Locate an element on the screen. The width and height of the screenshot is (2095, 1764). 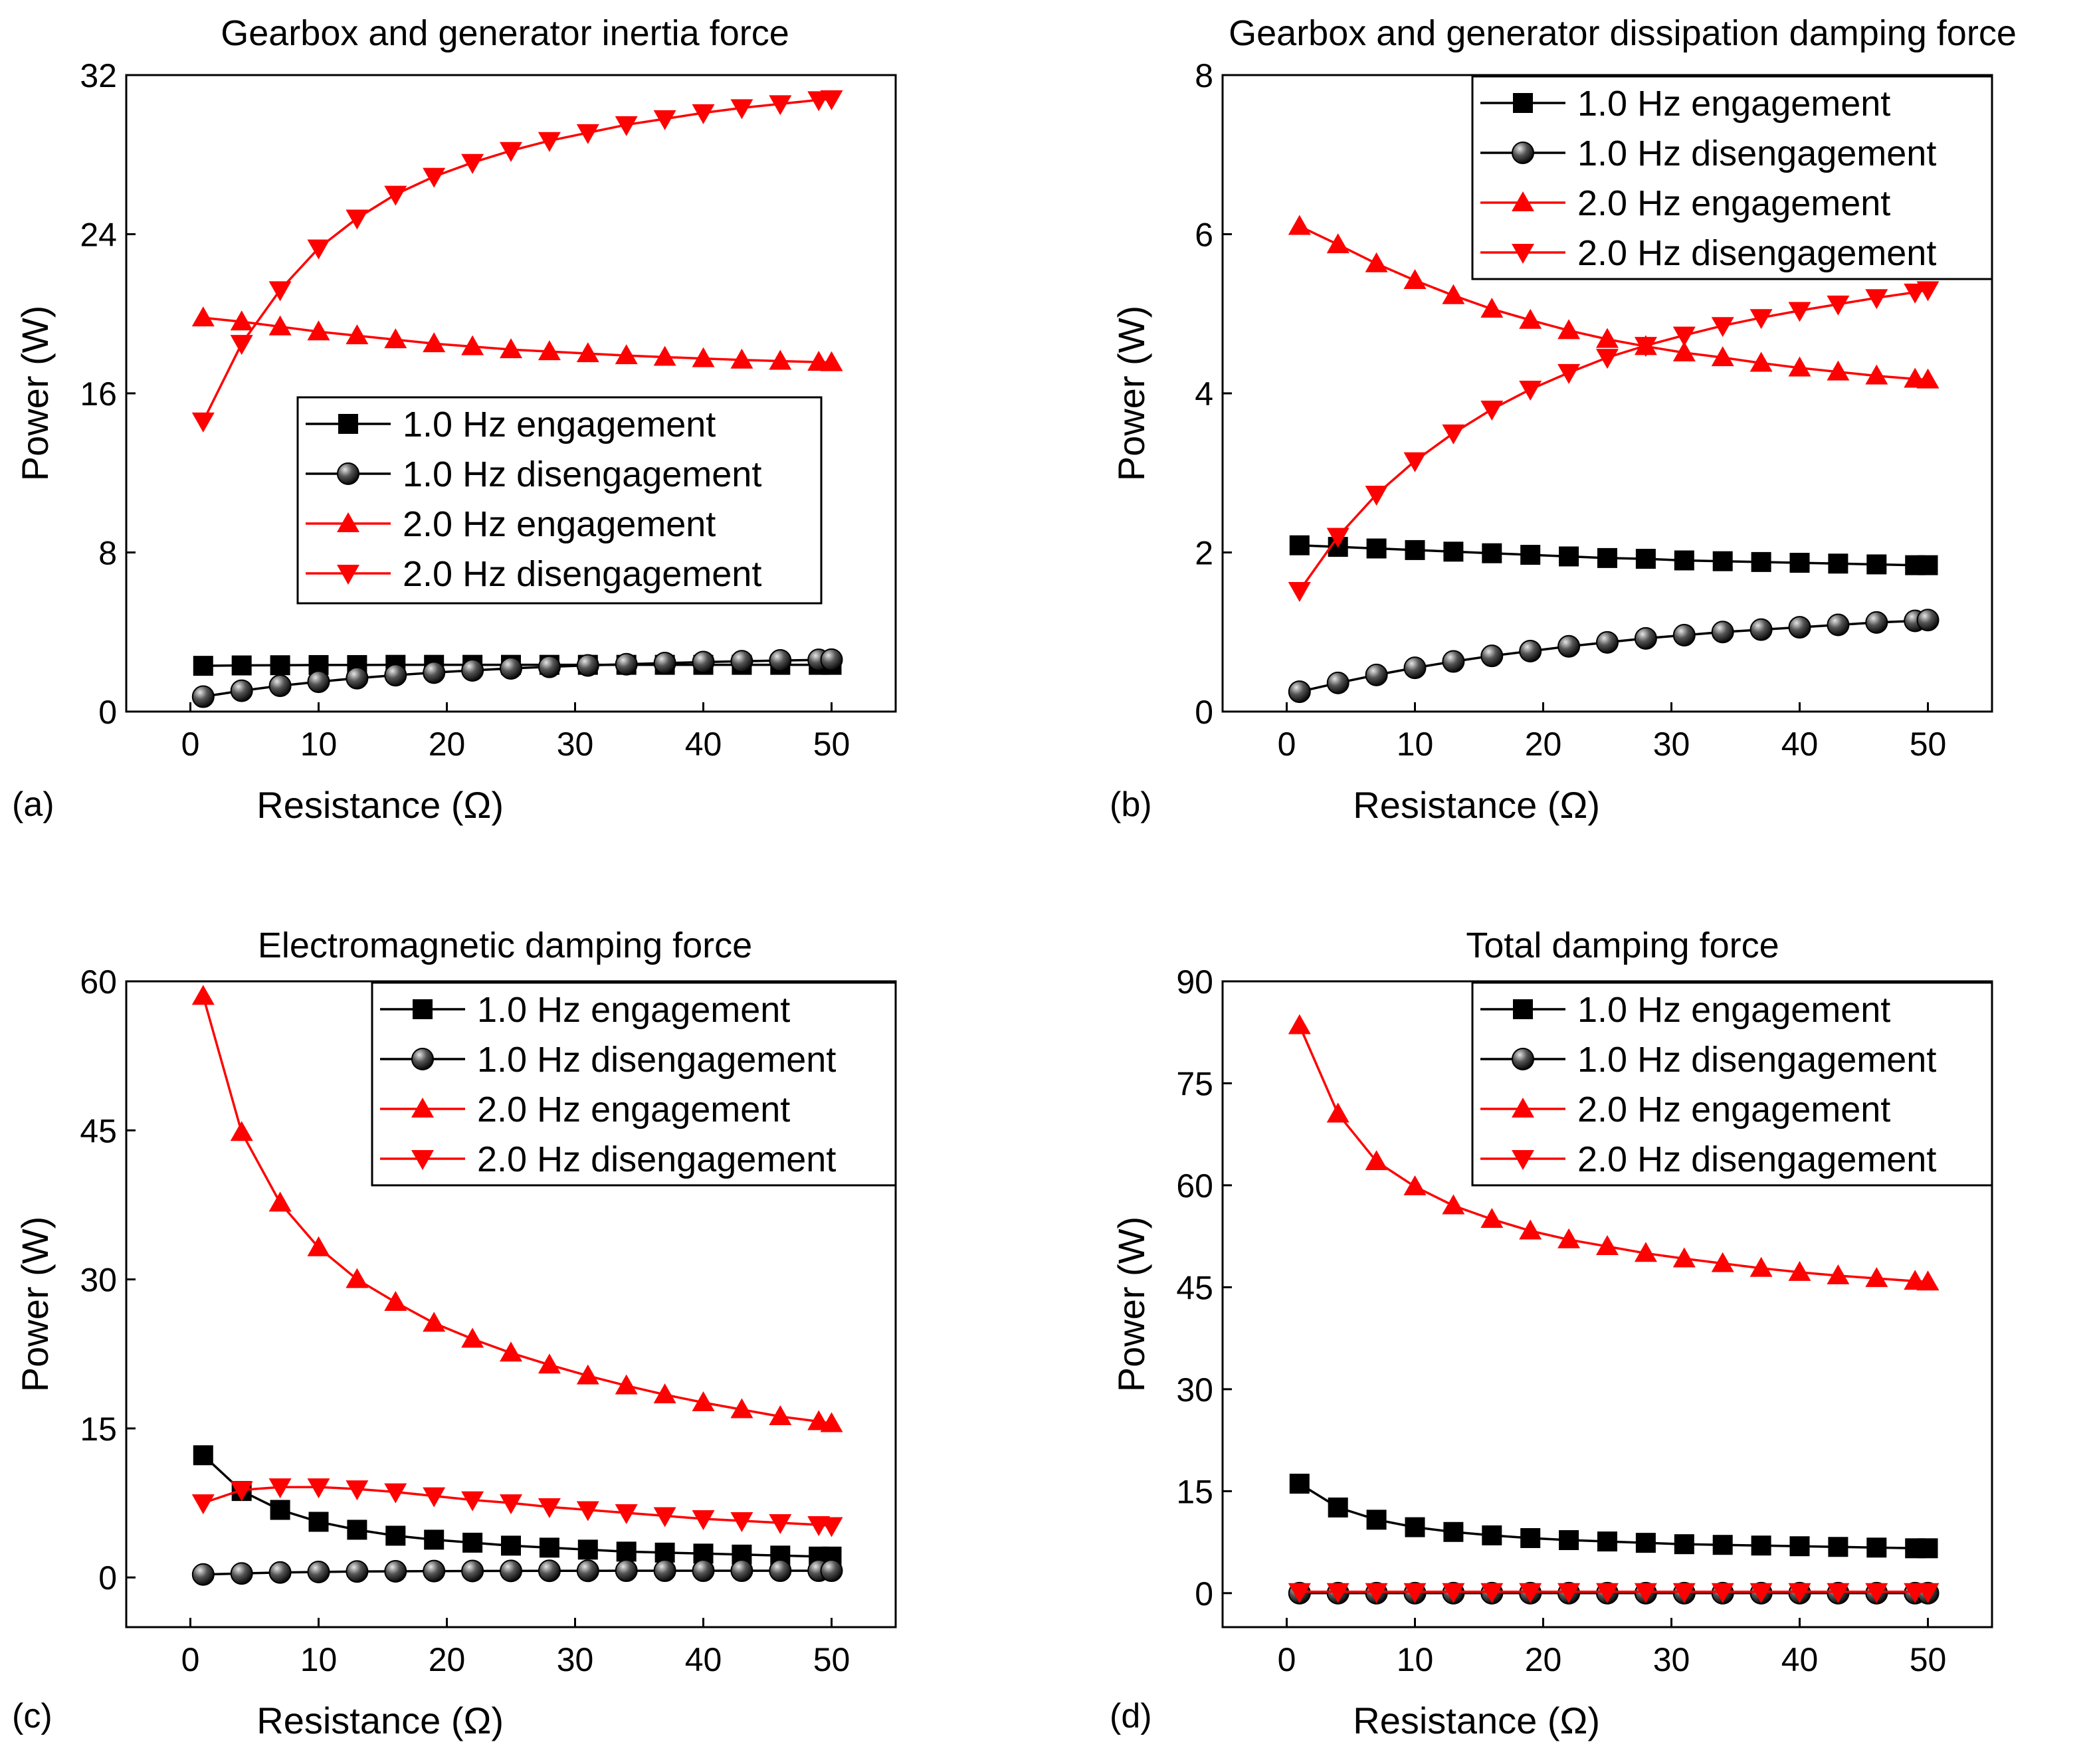
plot-frame is located at coordinates (511, 1304).